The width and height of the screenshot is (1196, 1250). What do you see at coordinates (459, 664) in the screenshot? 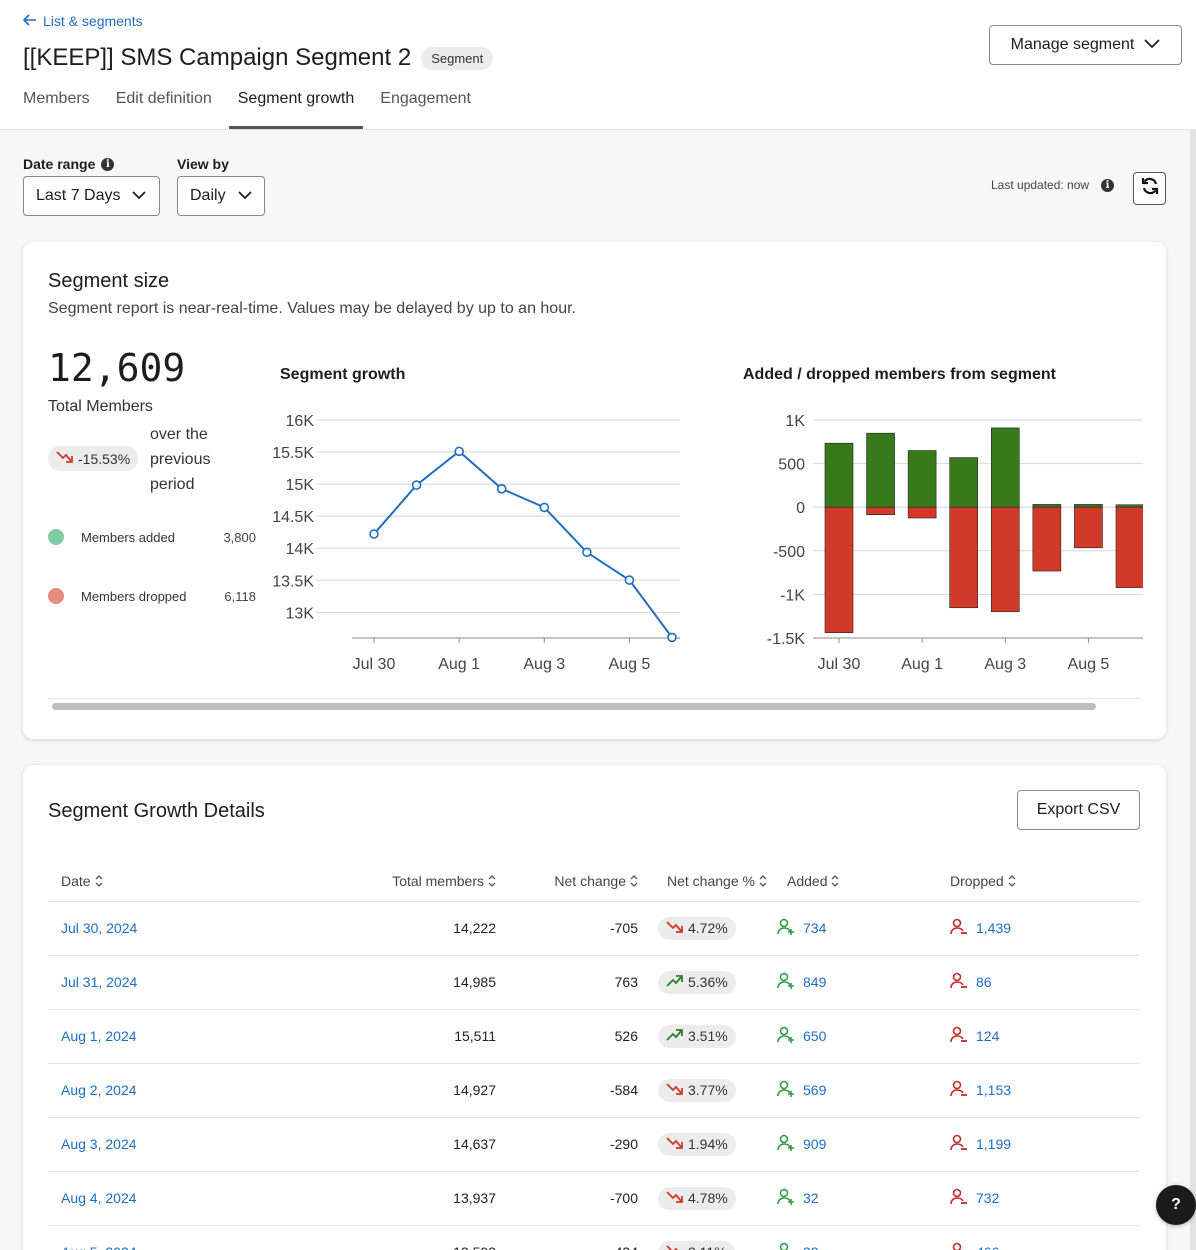
I see `x-tick-label: Aug 1` at bounding box center [459, 664].